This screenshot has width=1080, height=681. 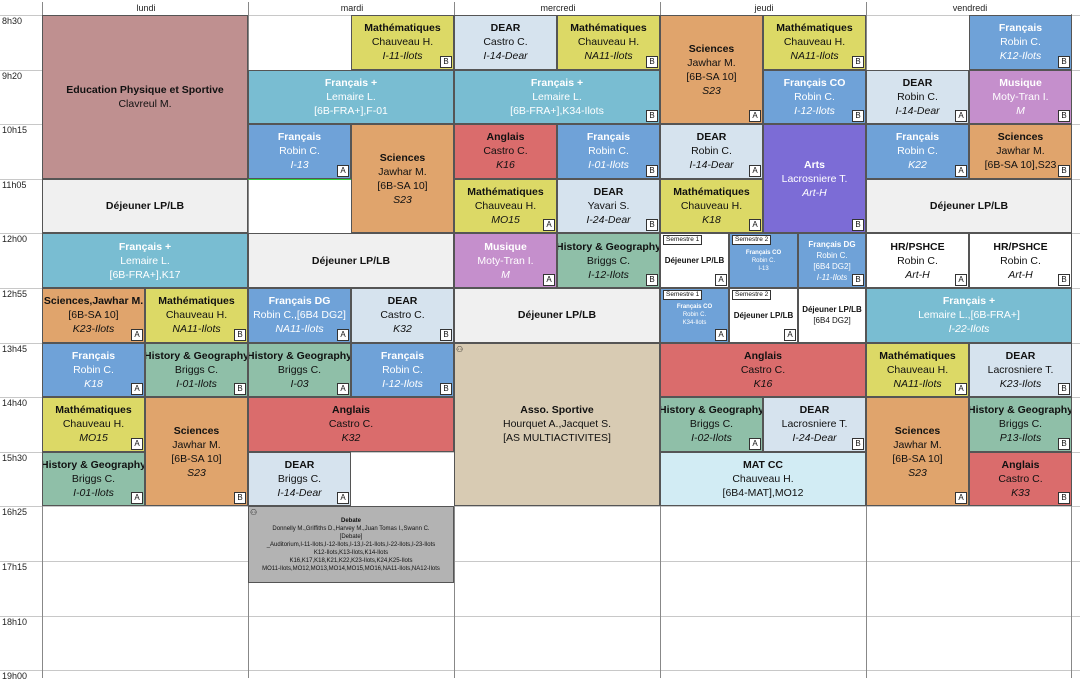 I want to click on course-cell-jeu-dej3: Déjeuner LP/LB [6B4 DG2], so click(x=832, y=315).